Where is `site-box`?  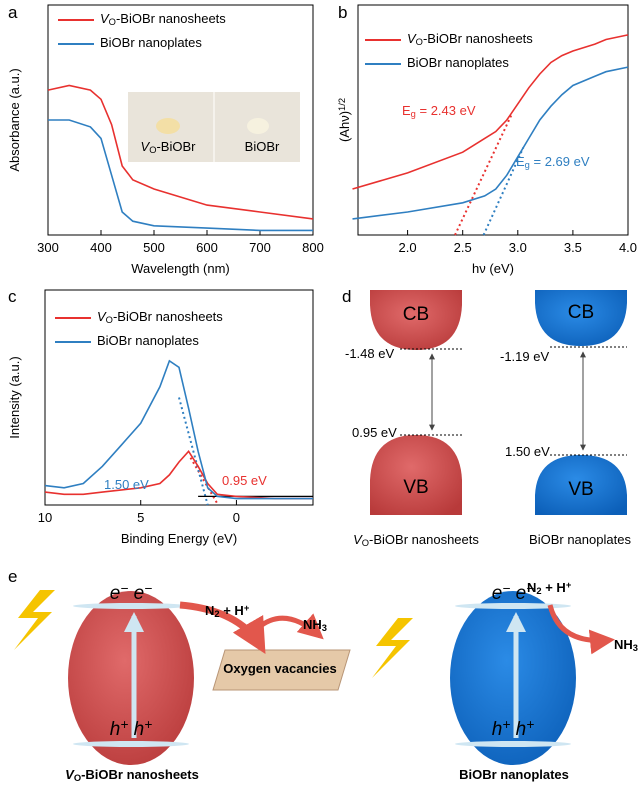 site-box is located at coordinates (281, 670).